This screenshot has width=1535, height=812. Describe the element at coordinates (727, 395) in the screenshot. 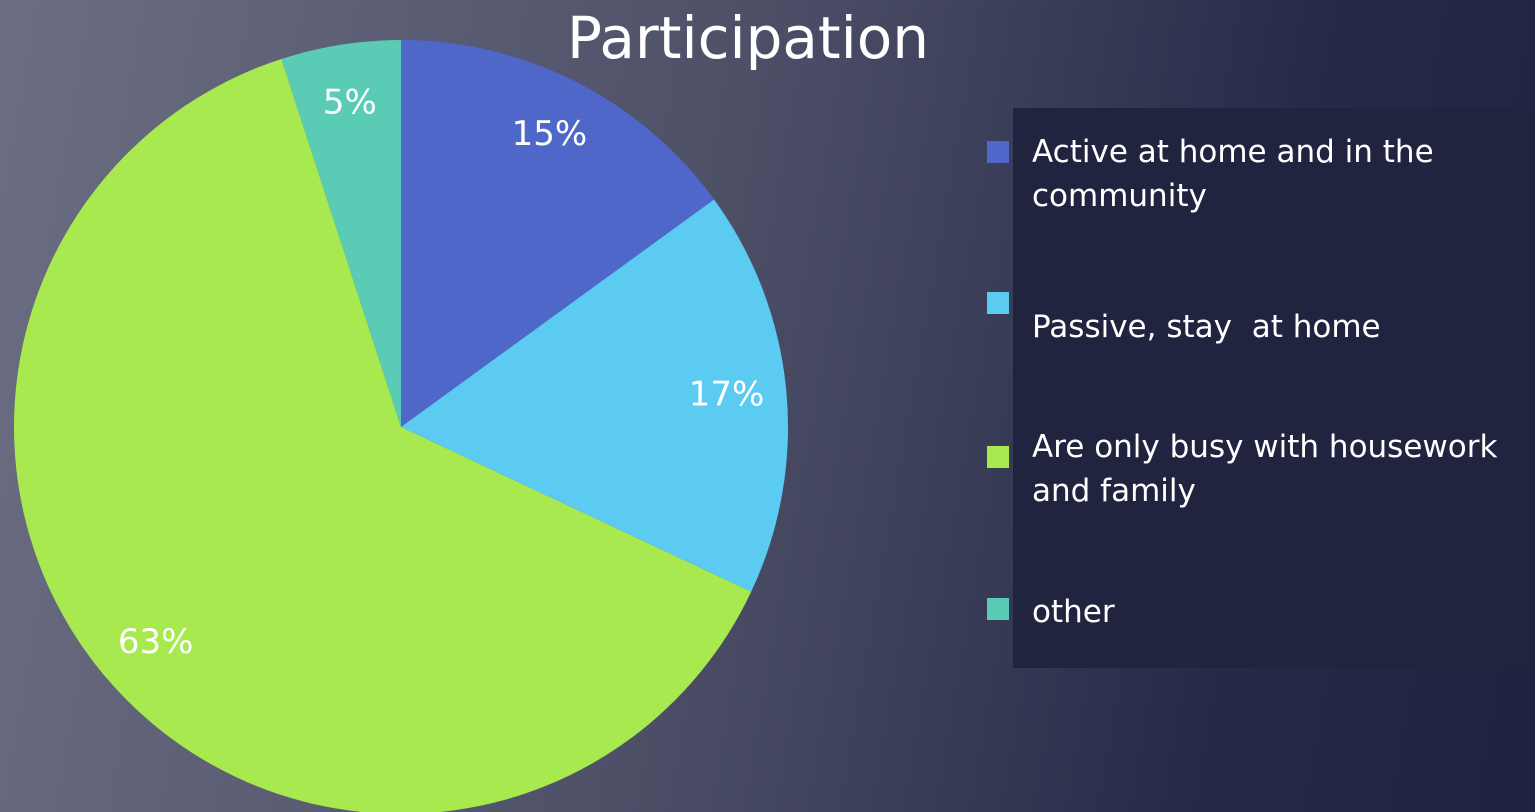

I see `data-label: 17%` at that location.